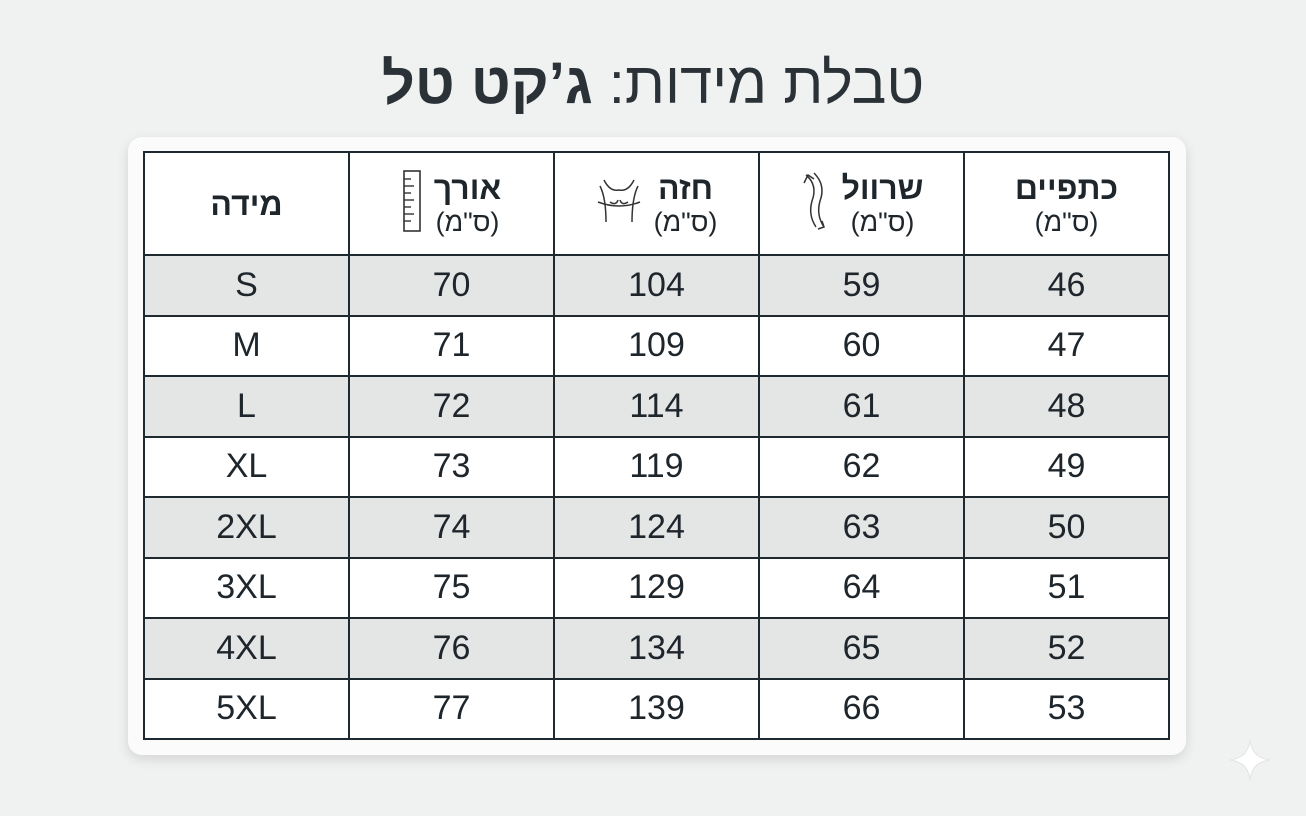 The height and width of the screenshot is (816, 1306). I want to click on table-cell: 53, so click(1066, 708).